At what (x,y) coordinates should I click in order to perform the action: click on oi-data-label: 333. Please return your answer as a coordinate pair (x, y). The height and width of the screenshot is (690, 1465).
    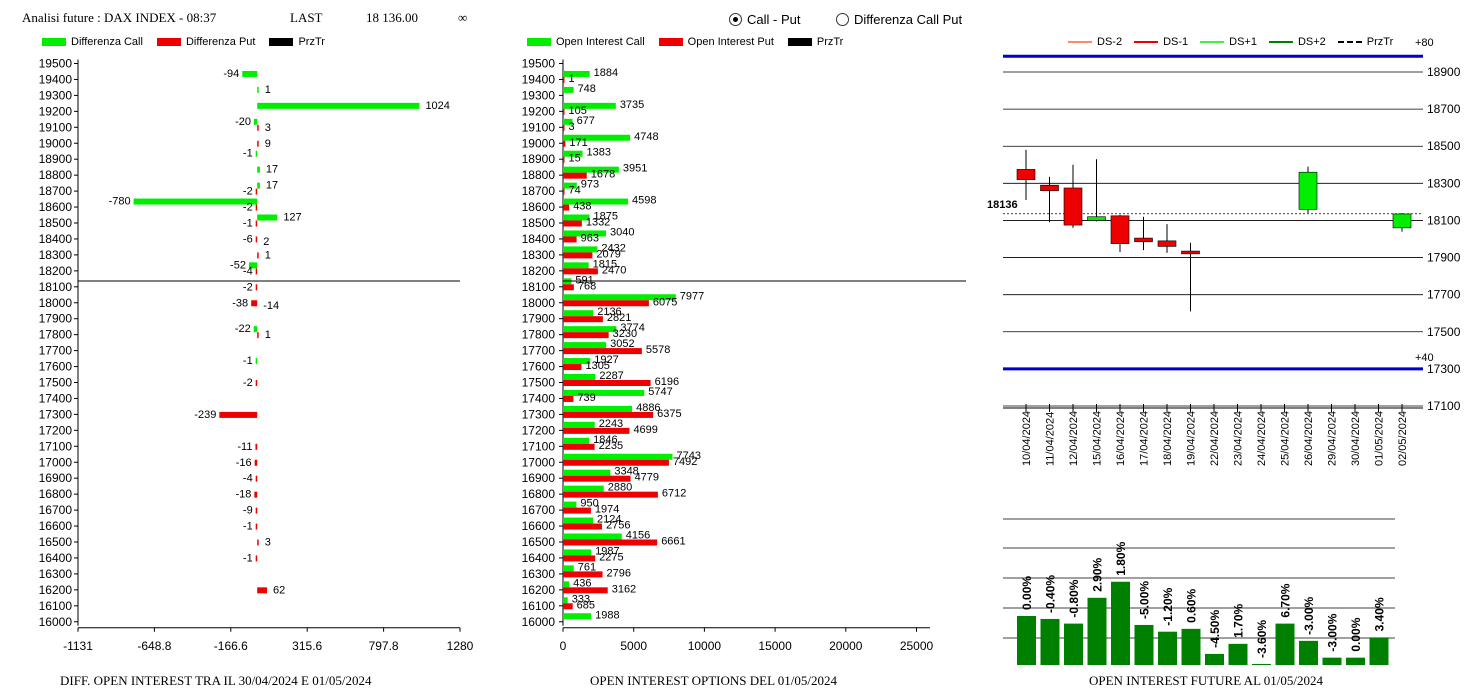
    Looking at the image, I should click on (581, 599).